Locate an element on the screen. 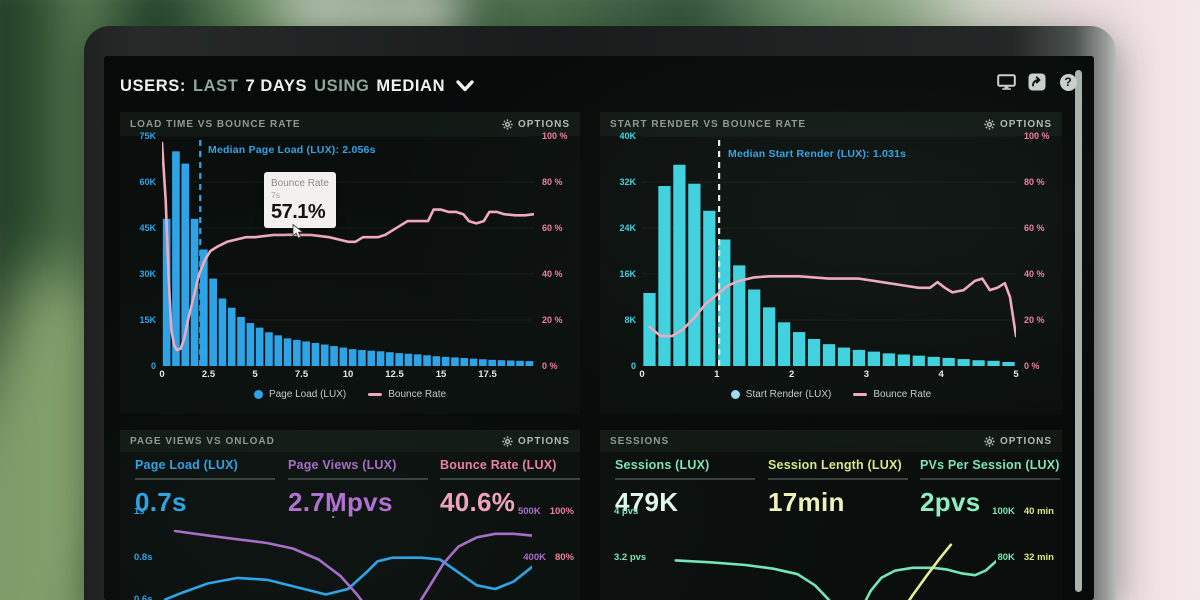 Image resolution: width=1200 pixels, height=600 pixels. days-label: 7 DAYS is located at coordinates (276, 85).